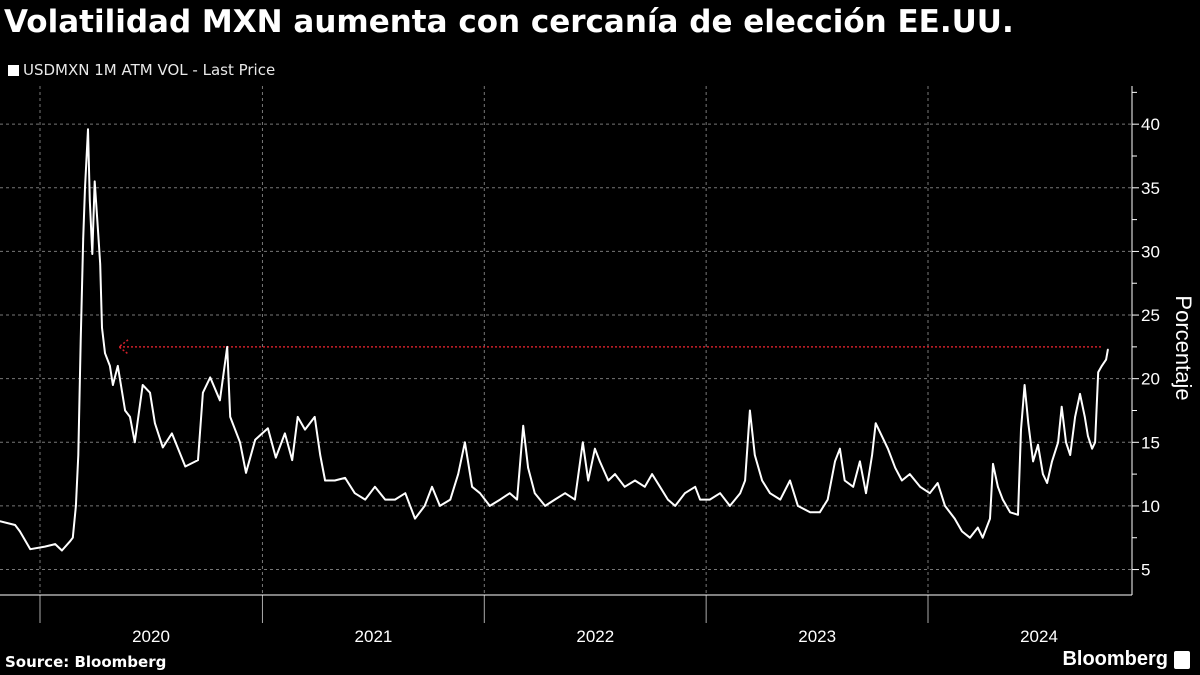 The image size is (1200, 675). Describe the element at coordinates (149, 70) in the screenshot. I see `legend-label: USDMXN 1M ATM VOL - Last Price` at that location.